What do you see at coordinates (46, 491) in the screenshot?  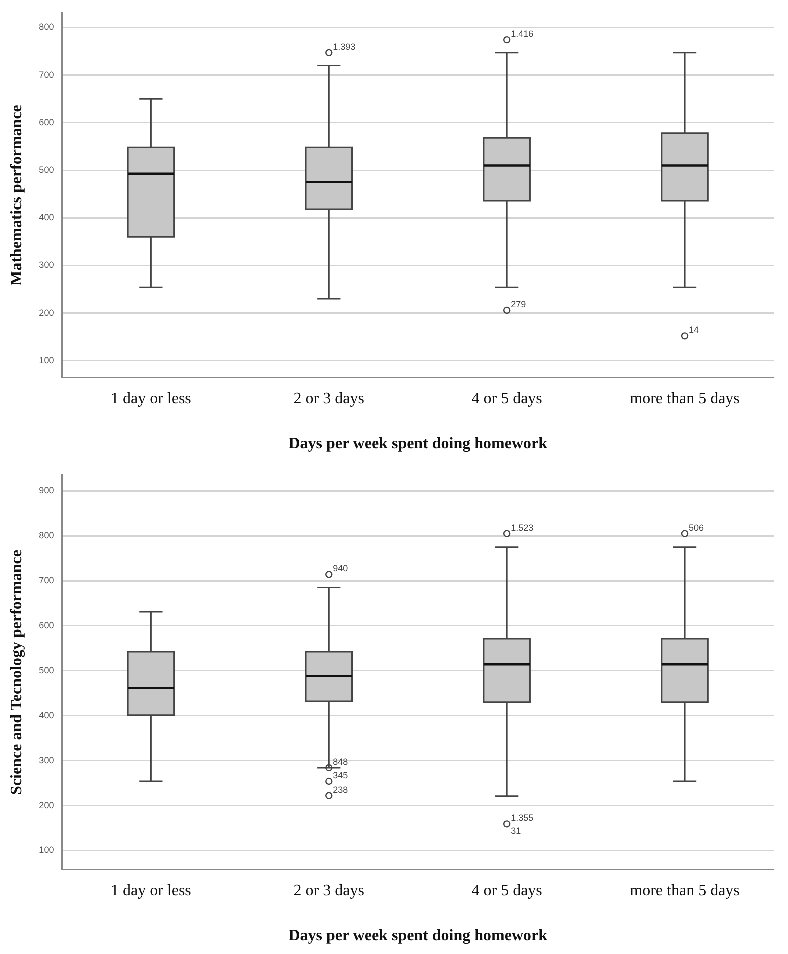 I see `y-tick-label: 900` at bounding box center [46, 491].